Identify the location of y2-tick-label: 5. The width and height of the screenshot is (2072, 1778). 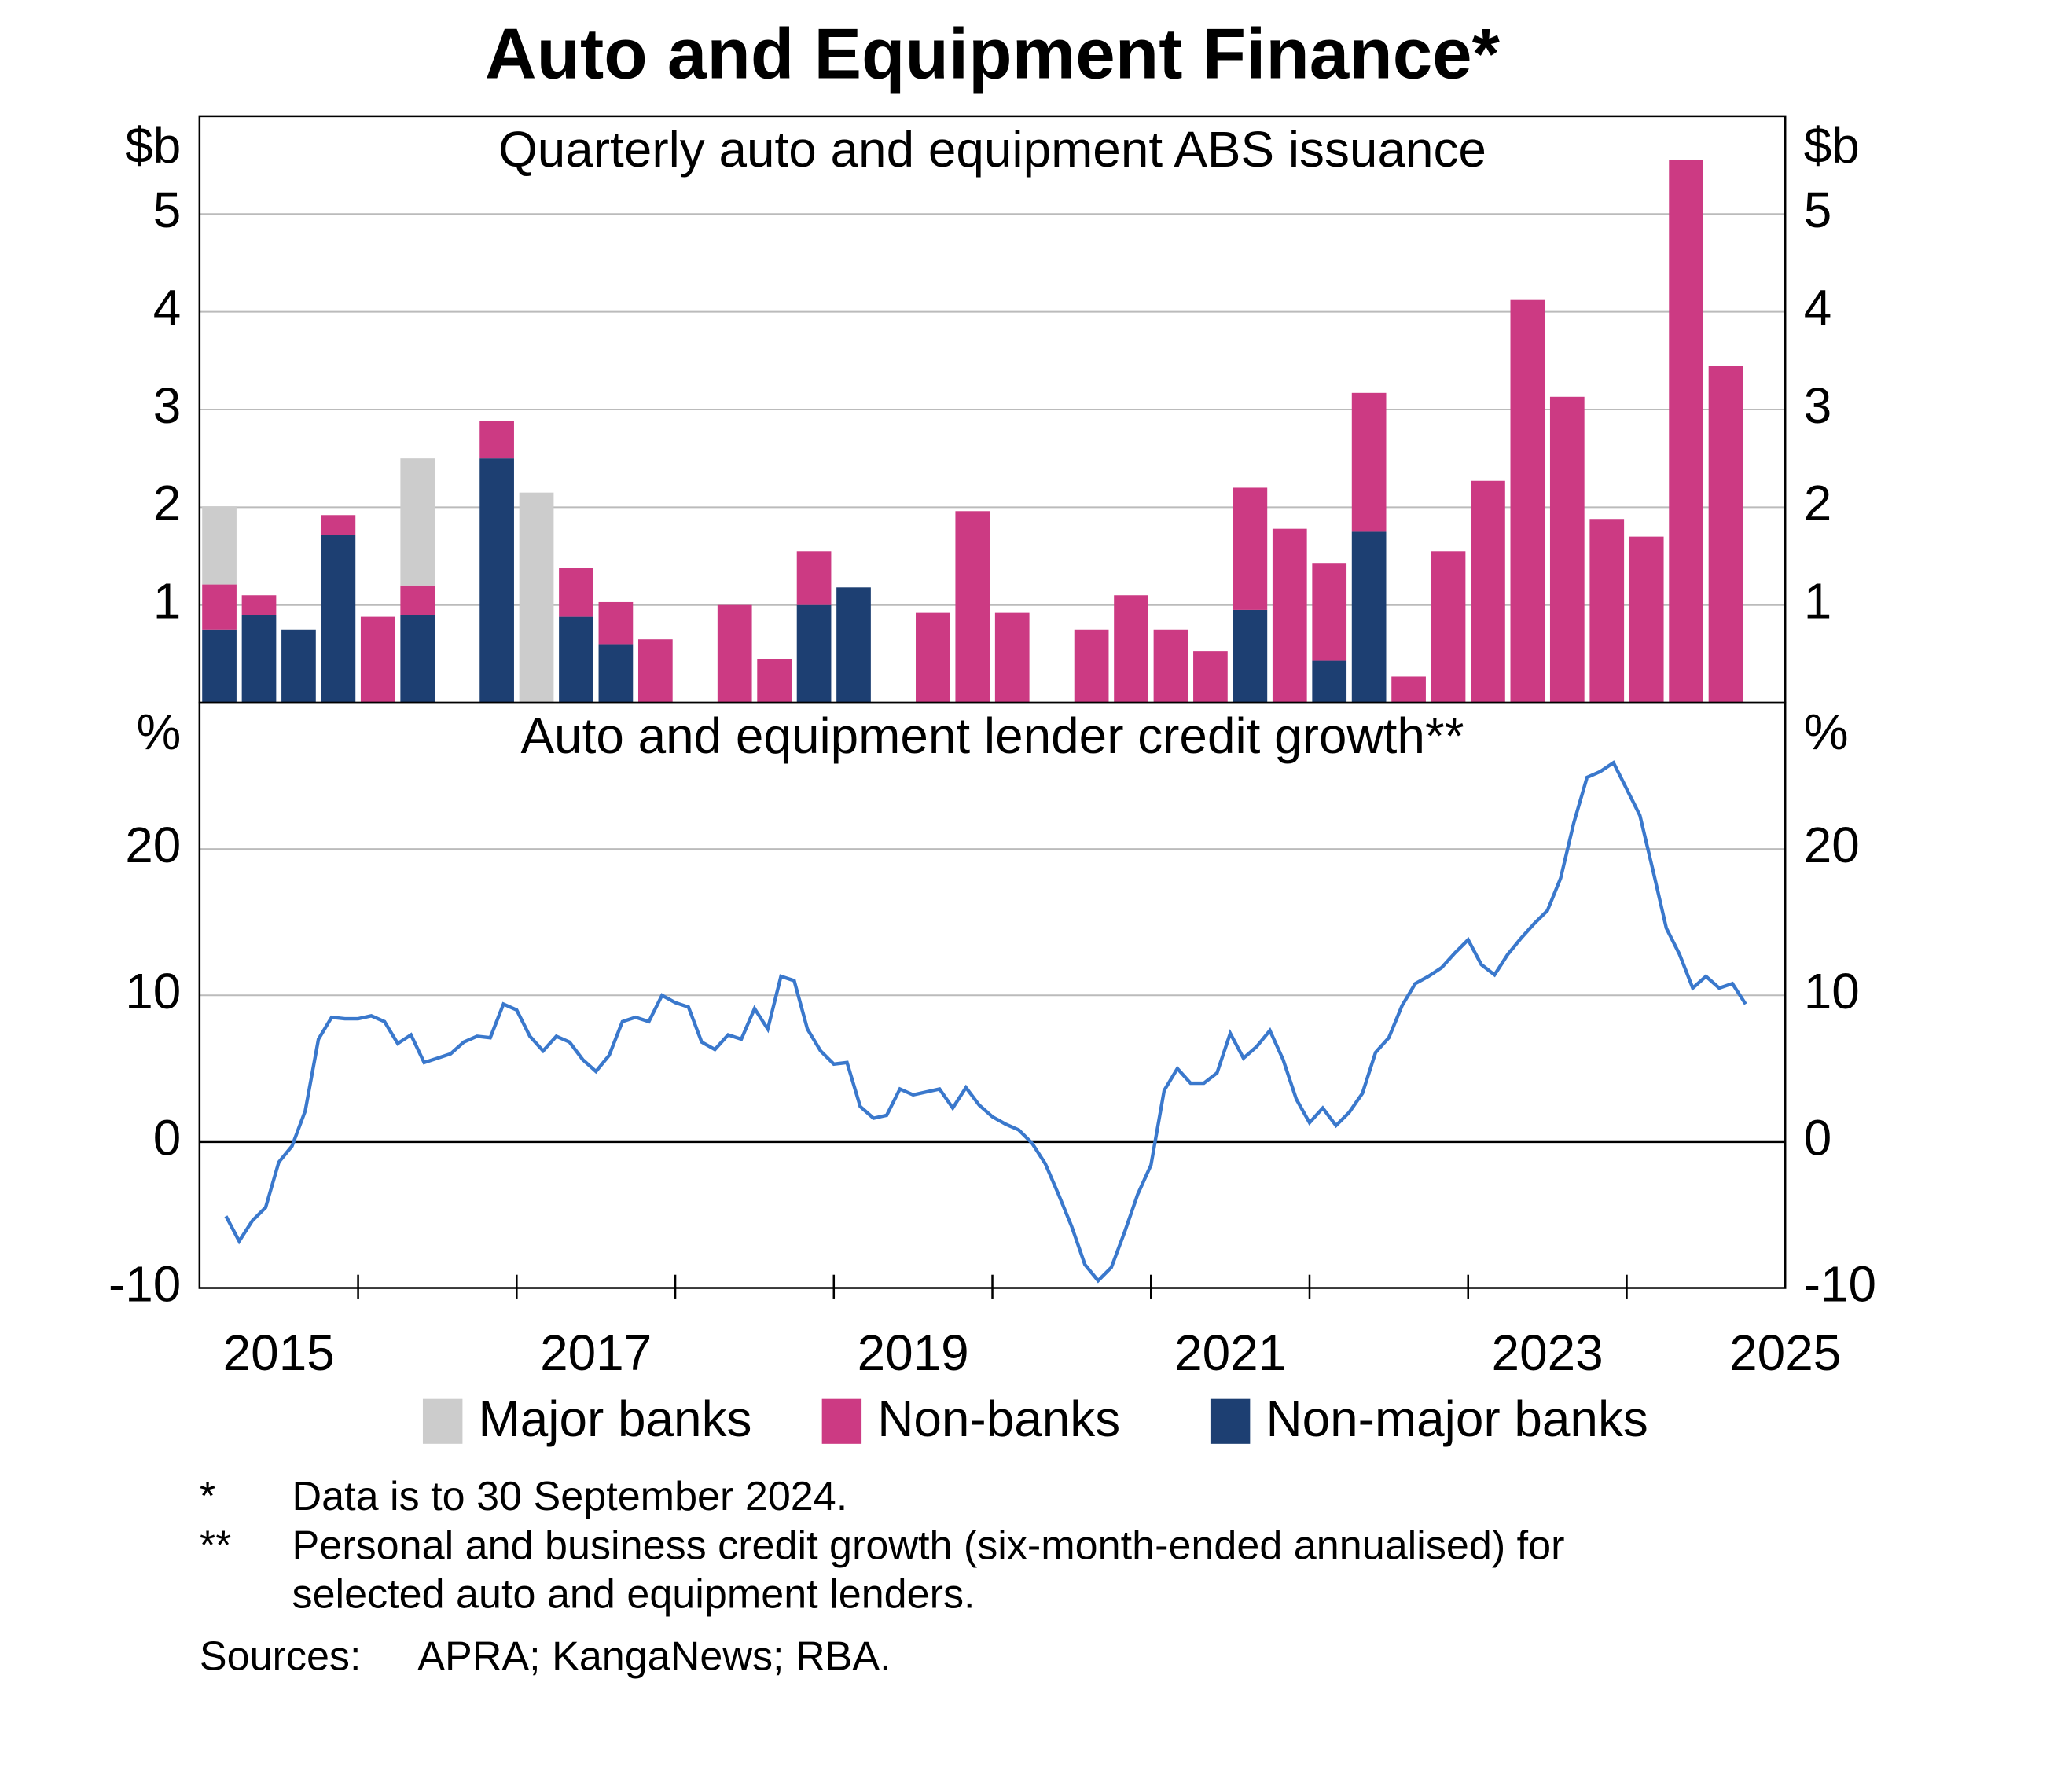
(1818, 210).